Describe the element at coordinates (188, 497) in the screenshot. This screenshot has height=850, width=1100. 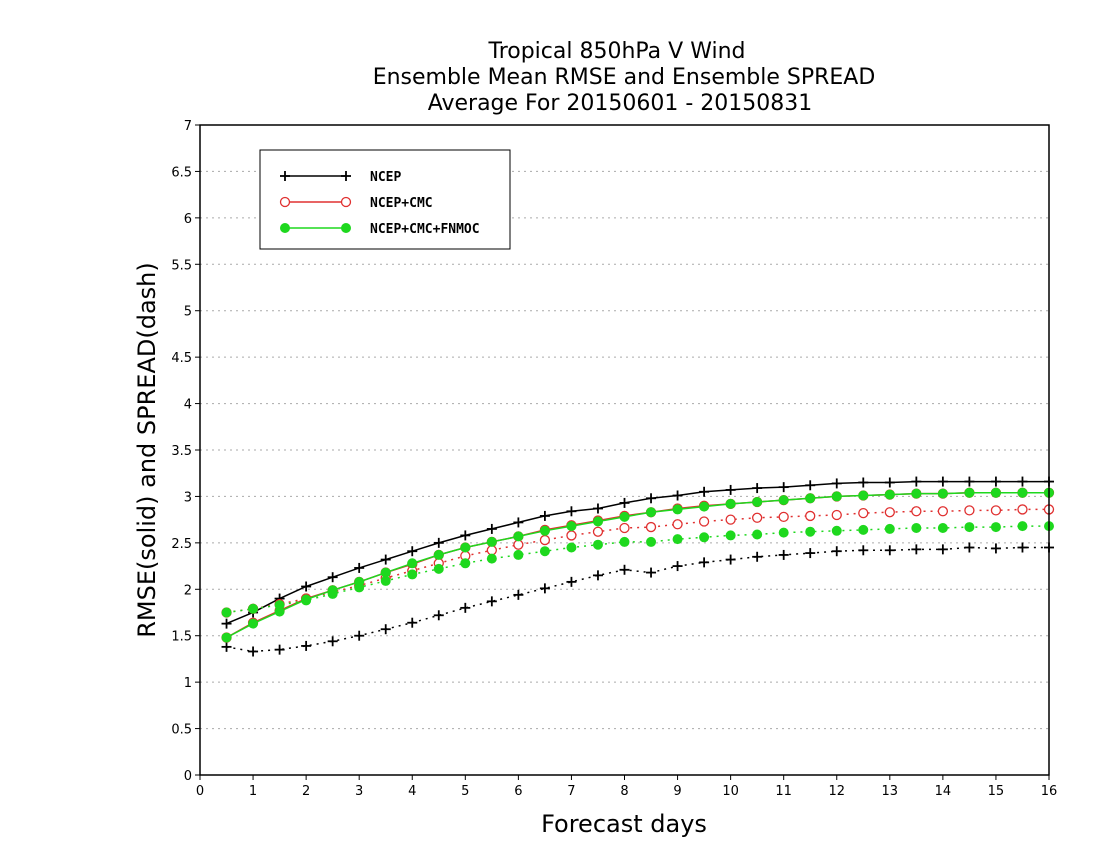
I see `y-tick-label: 3` at that location.